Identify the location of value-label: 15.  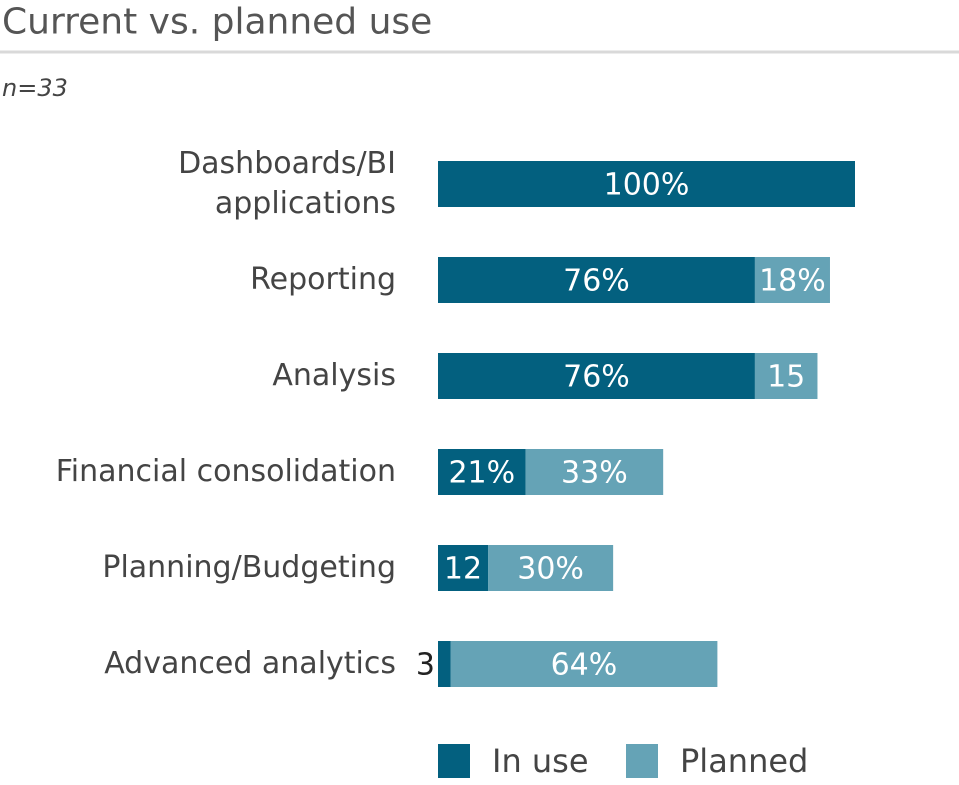
(786, 377).